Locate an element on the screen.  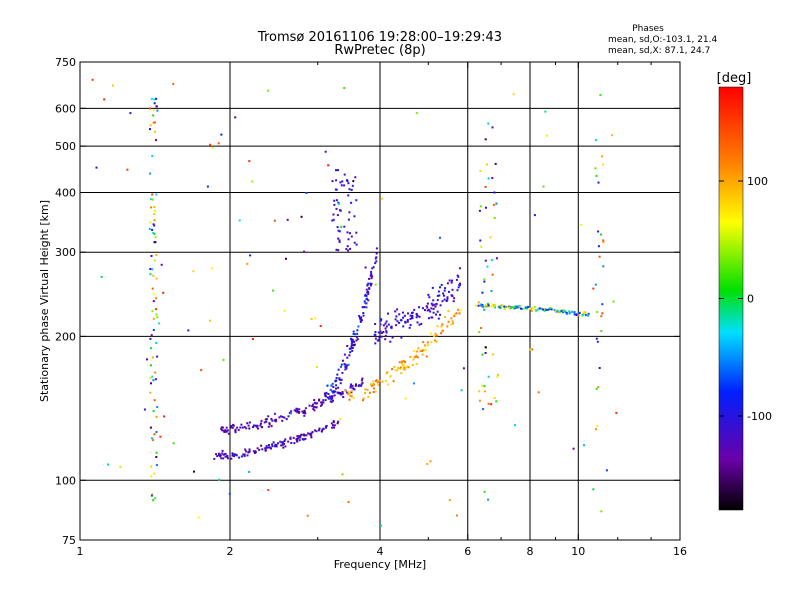
x-tick-label: 4 is located at coordinates (380, 551).